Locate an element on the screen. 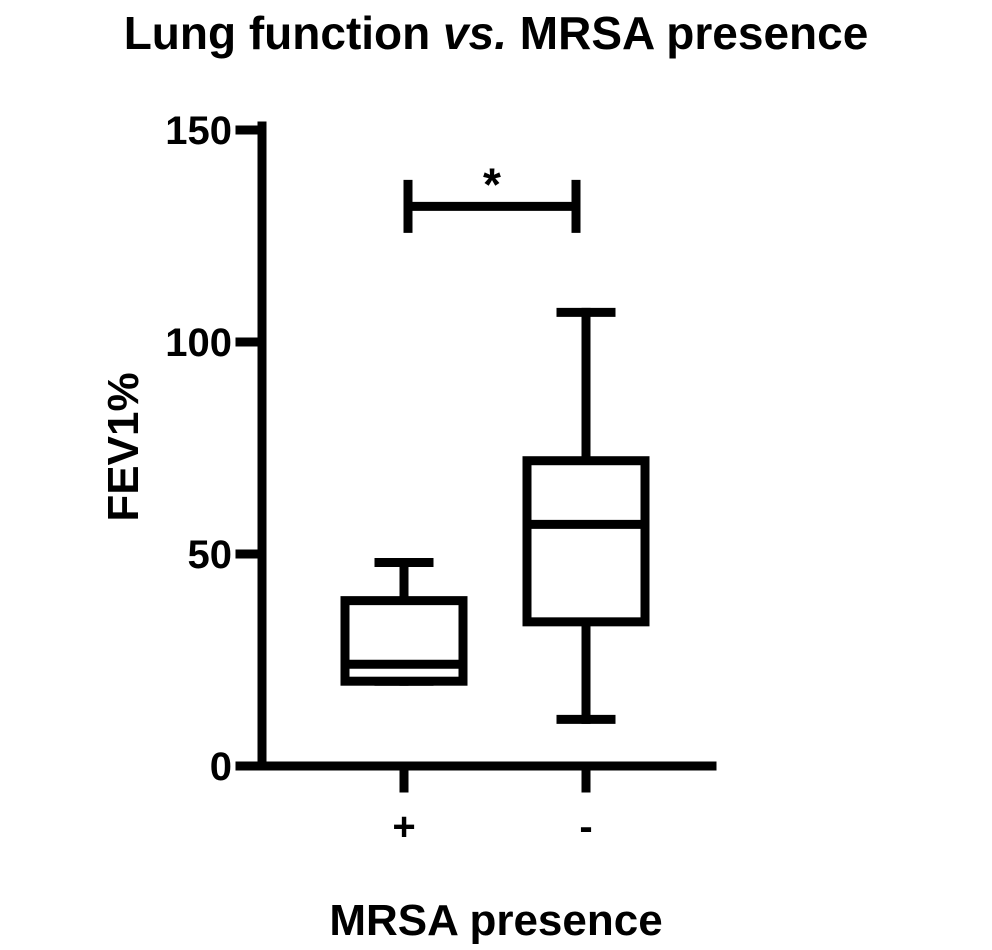 This screenshot has height=950, width=992. y-ticks: 0 50 100 150 is located at coordinates (216, 449).